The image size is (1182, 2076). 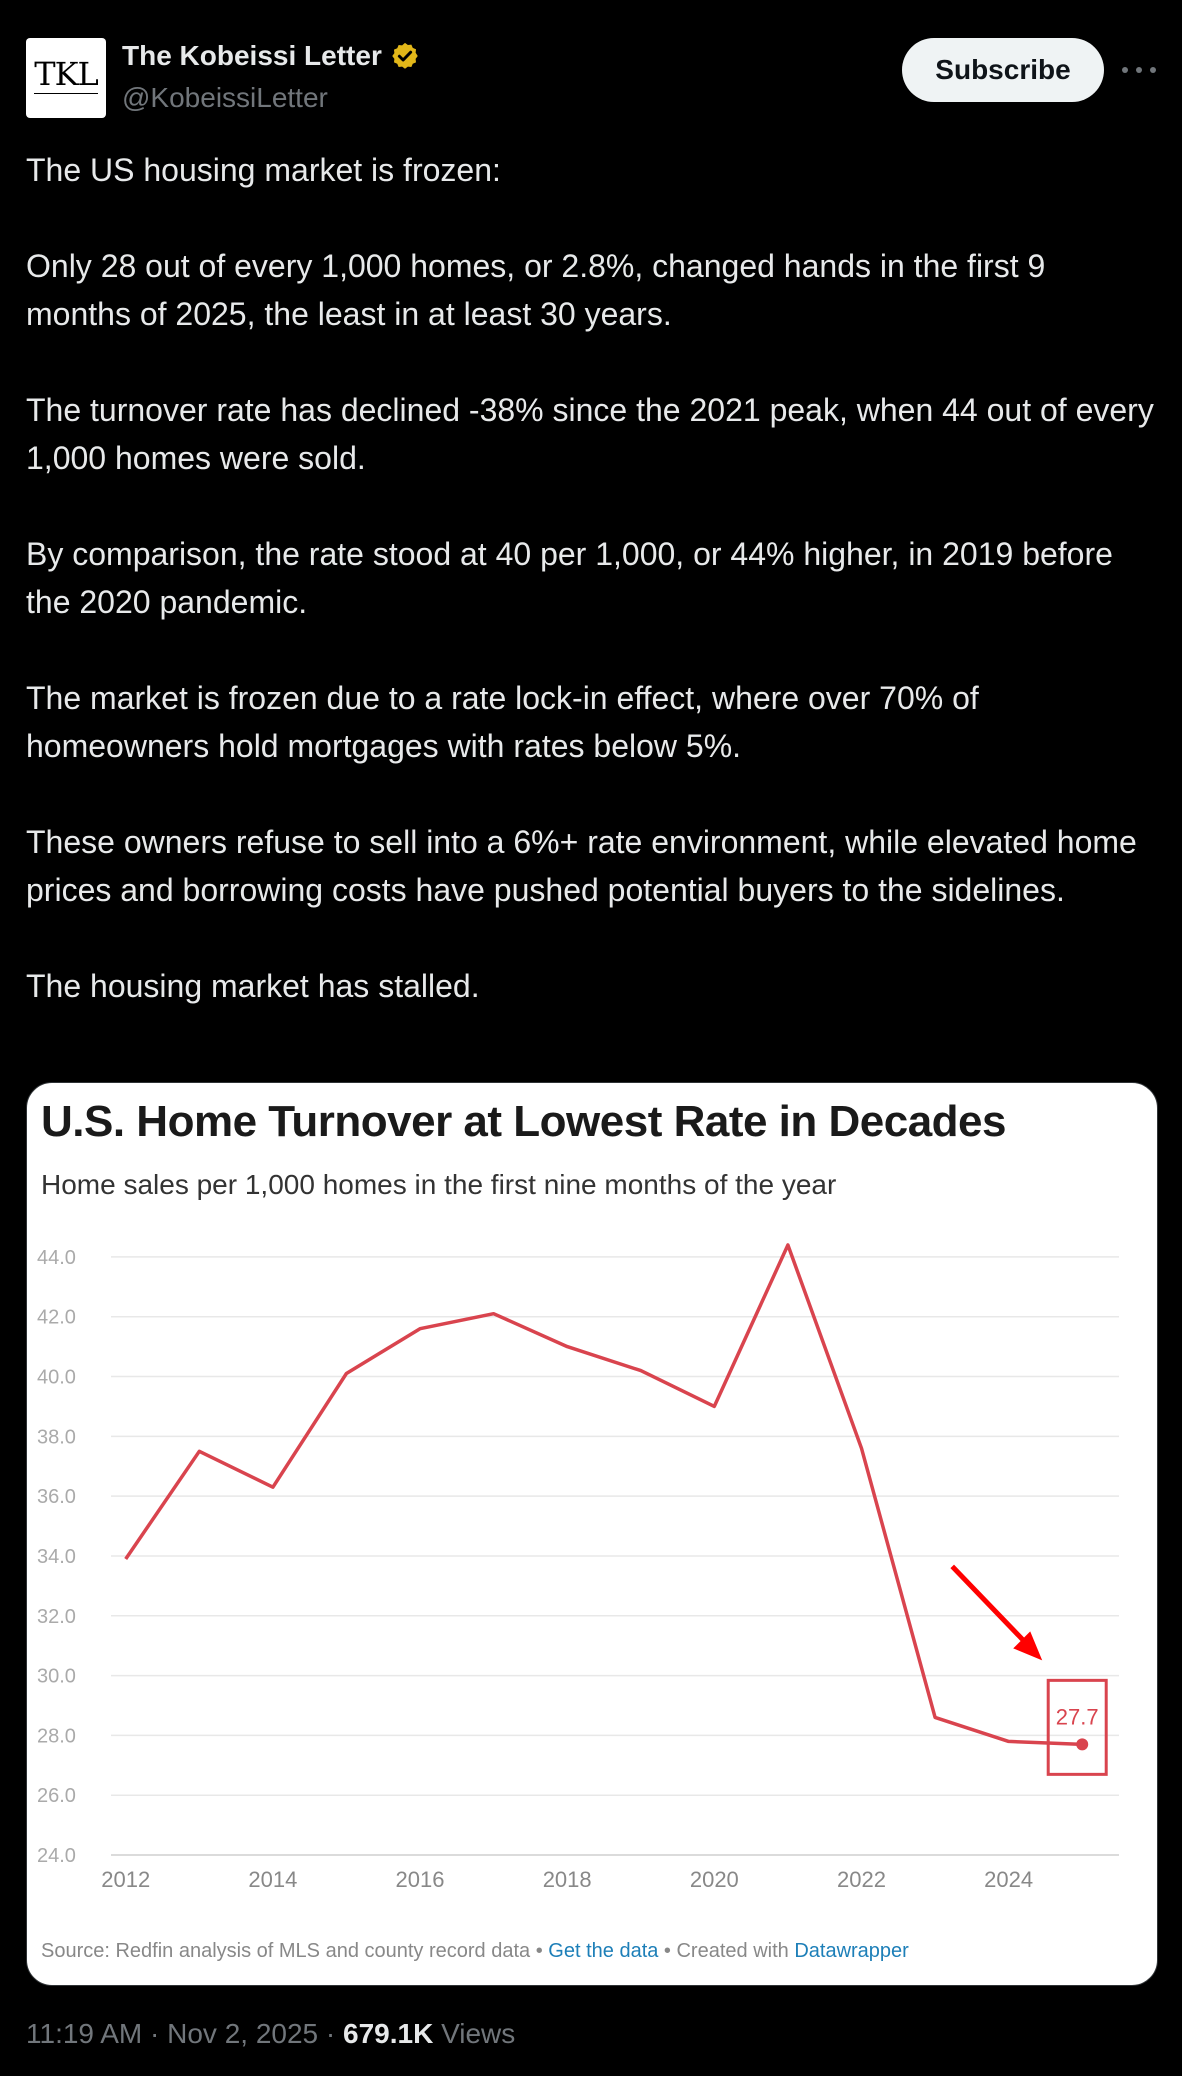 I want to click on x-tick-label: 2020, so click(x=714, y=1879).